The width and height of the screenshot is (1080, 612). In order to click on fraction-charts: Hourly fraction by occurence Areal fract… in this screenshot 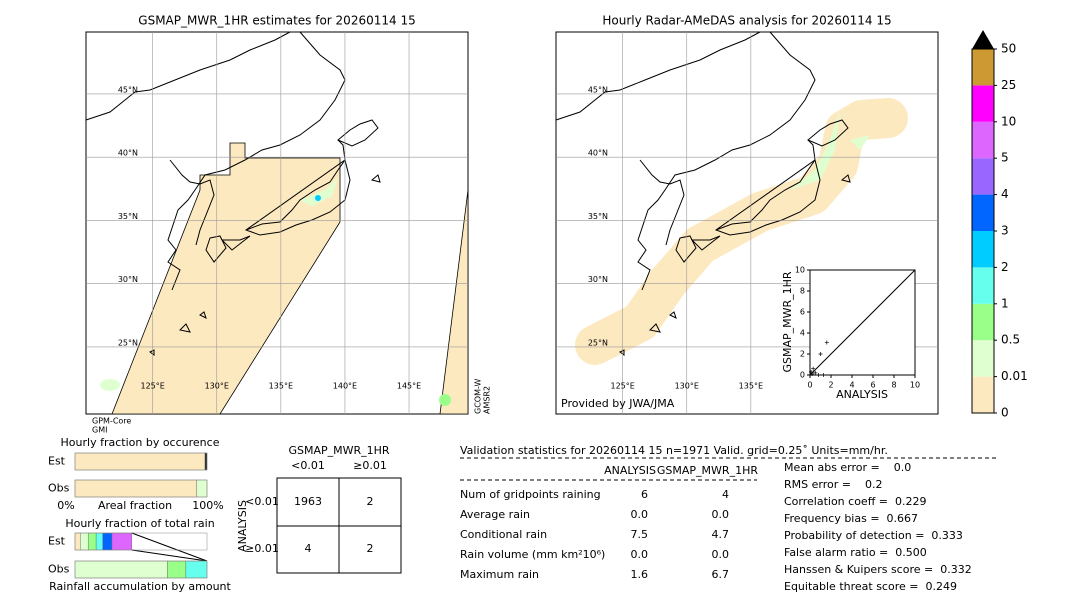, I will do `click(140, 514)`.